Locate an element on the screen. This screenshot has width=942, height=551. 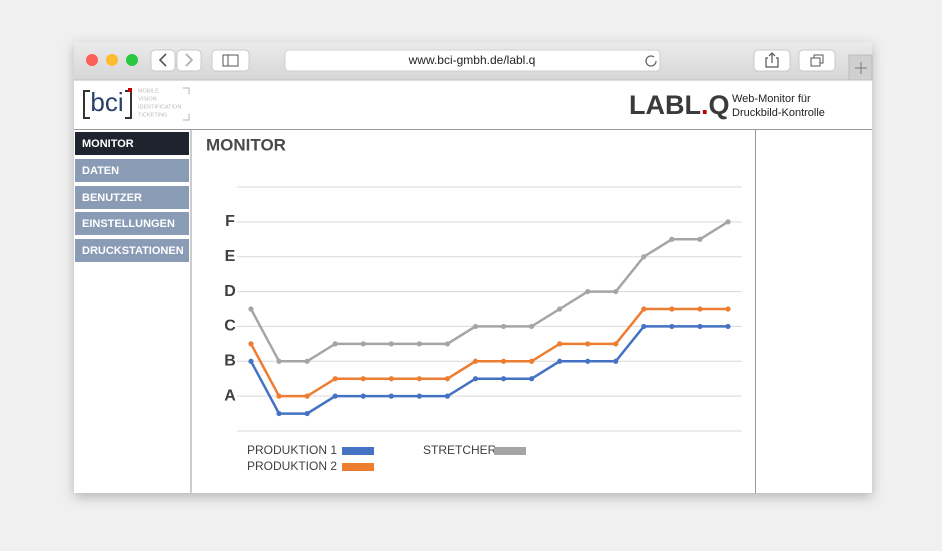
y-tick-label: B is located at coordinates (230, 361).